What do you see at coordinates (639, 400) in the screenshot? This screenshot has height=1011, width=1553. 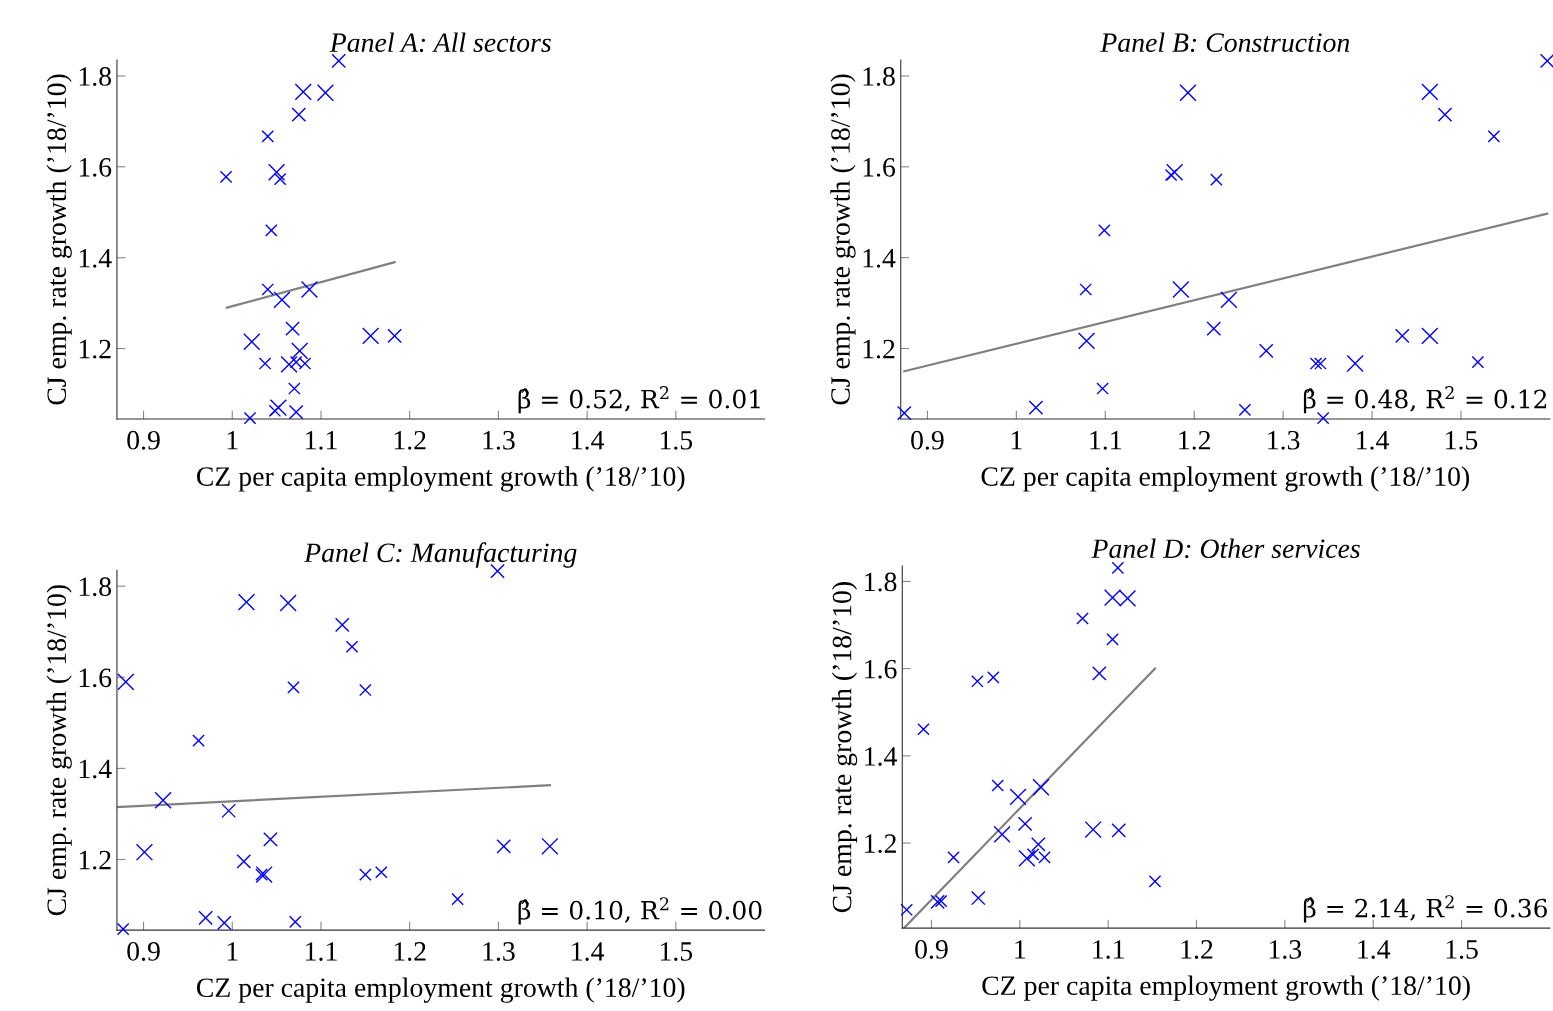 I see `annotation: β̂ = 0.52, R$^{2}$ = 0.01` at bounding box center [639, 400].